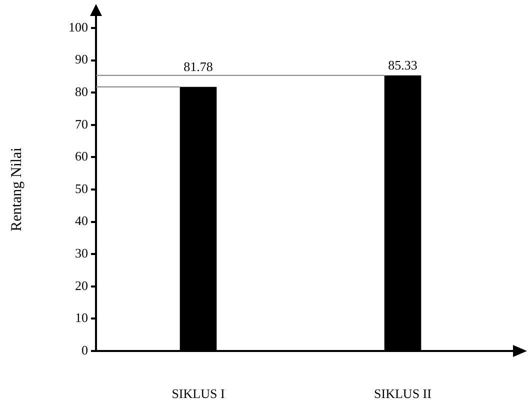 This screenshot has height=413, width=530. I want to click on y-axis-title: Rentang Nilai, so click(16, 190).